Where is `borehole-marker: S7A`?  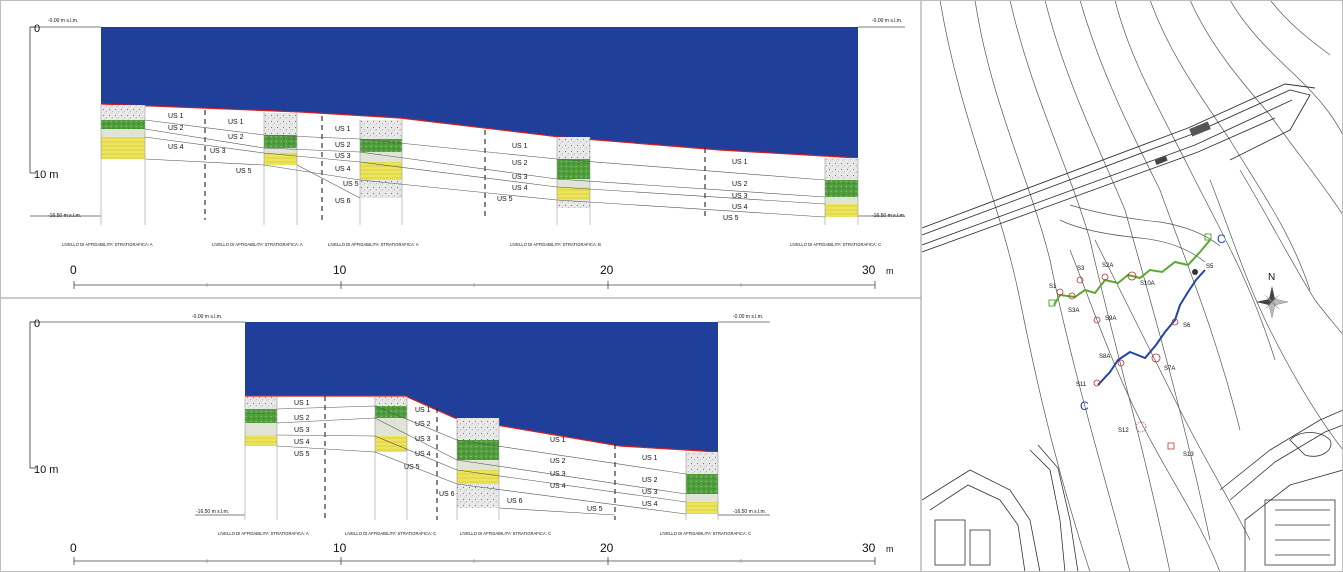 borehole-marker: S7A is located at coordinates (1163, 362).